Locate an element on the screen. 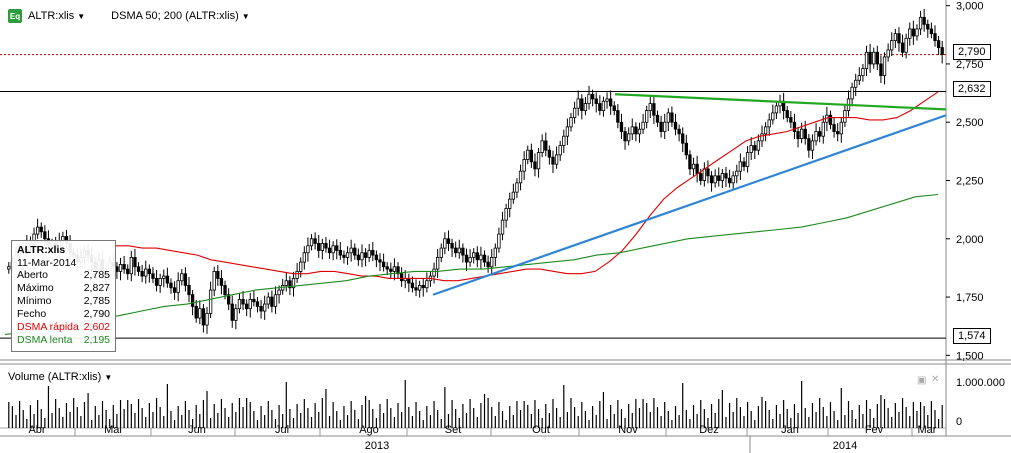 This screenshot has height=453, width=1011. info-row-slow-ma: DSMA lenta 2,195 is located at coordinates (63, 340).